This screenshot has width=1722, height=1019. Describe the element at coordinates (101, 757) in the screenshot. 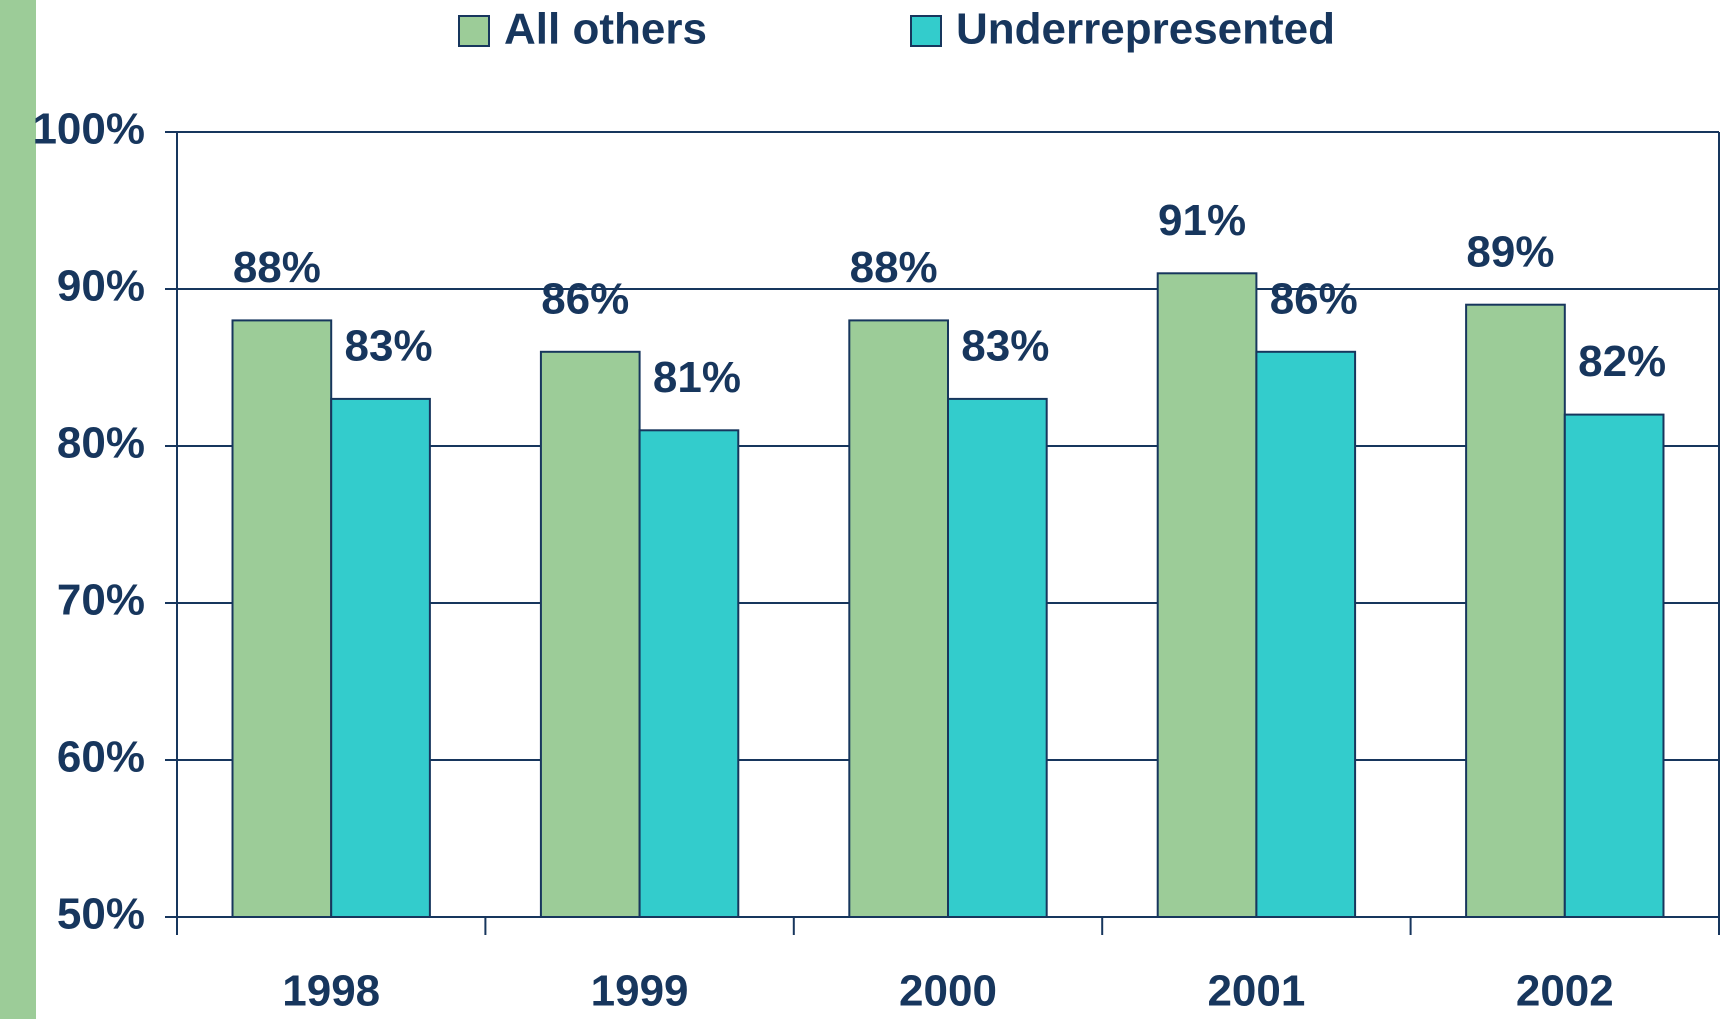

I see `y-tick-label: 60%` at that location.